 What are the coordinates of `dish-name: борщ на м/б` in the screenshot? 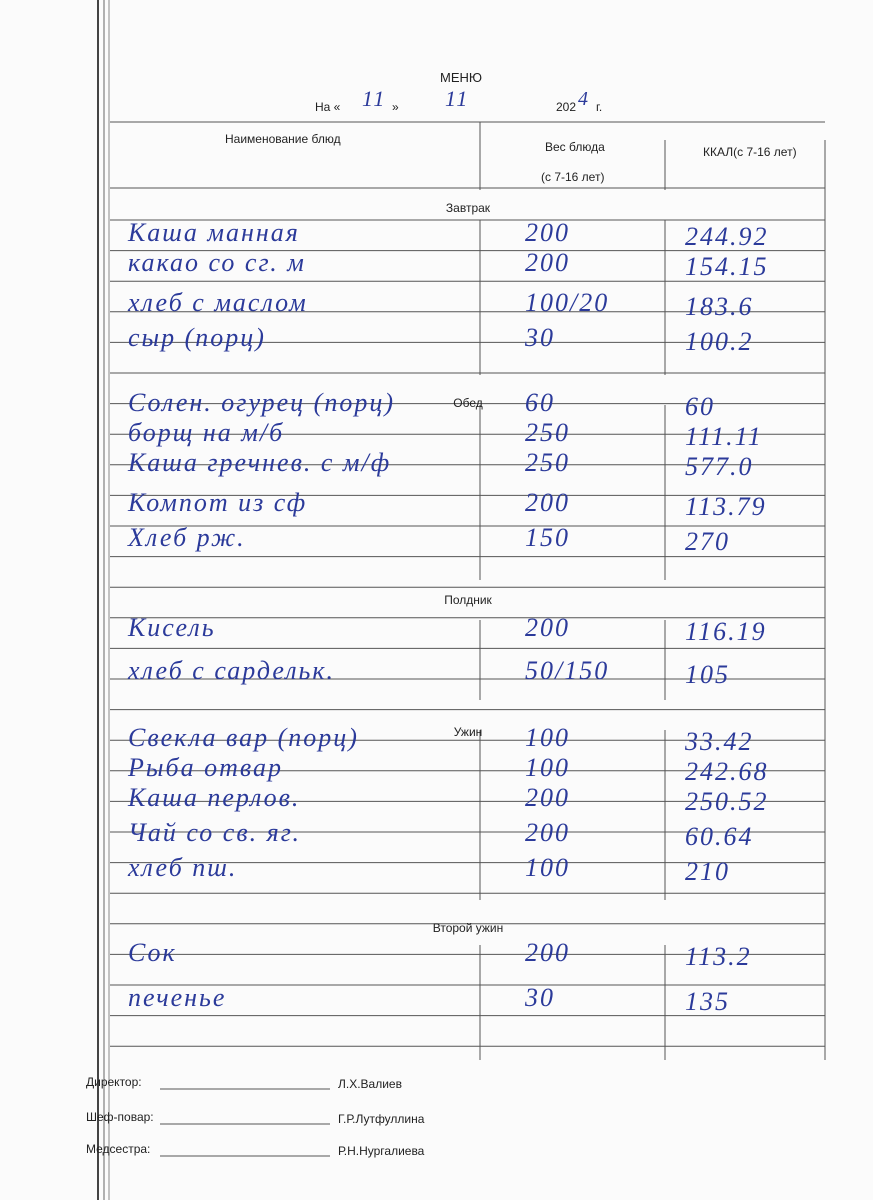 It's located at (206, 432).